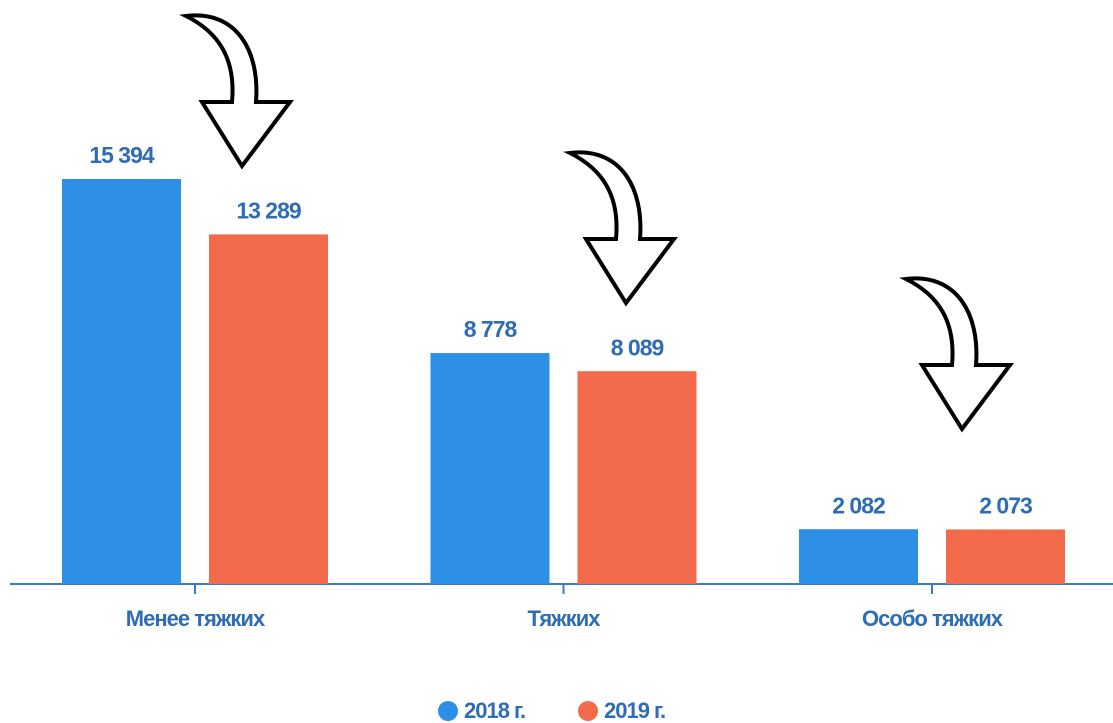 The width and height of the screenshot is (1113, 723). I want to click on legend-label: 2018 г., so click(494, 710).